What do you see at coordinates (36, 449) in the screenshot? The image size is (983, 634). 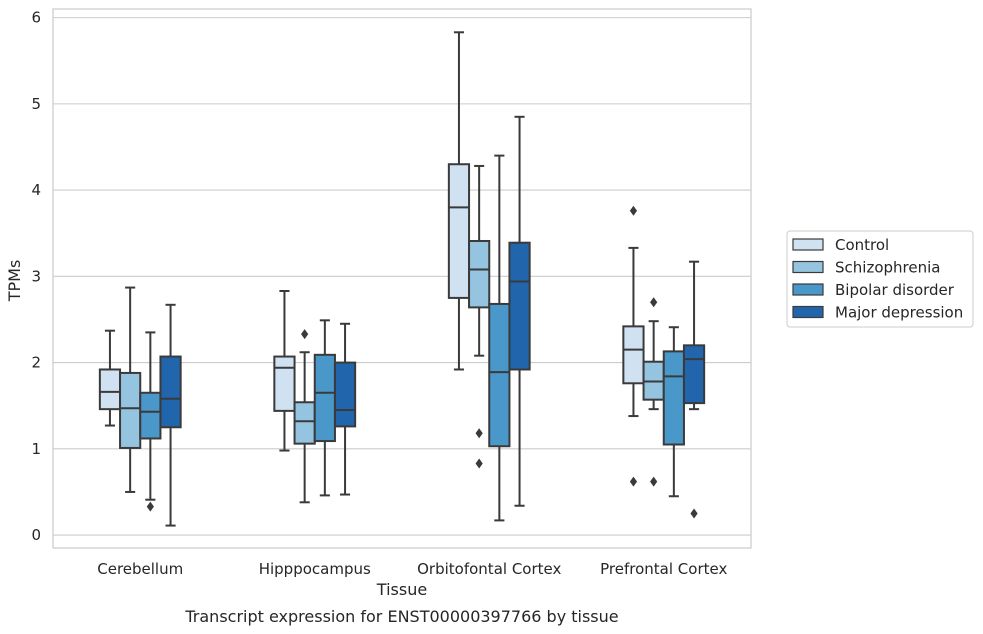 I see `y-tick-label: 1` at bounding box center [36, 449].